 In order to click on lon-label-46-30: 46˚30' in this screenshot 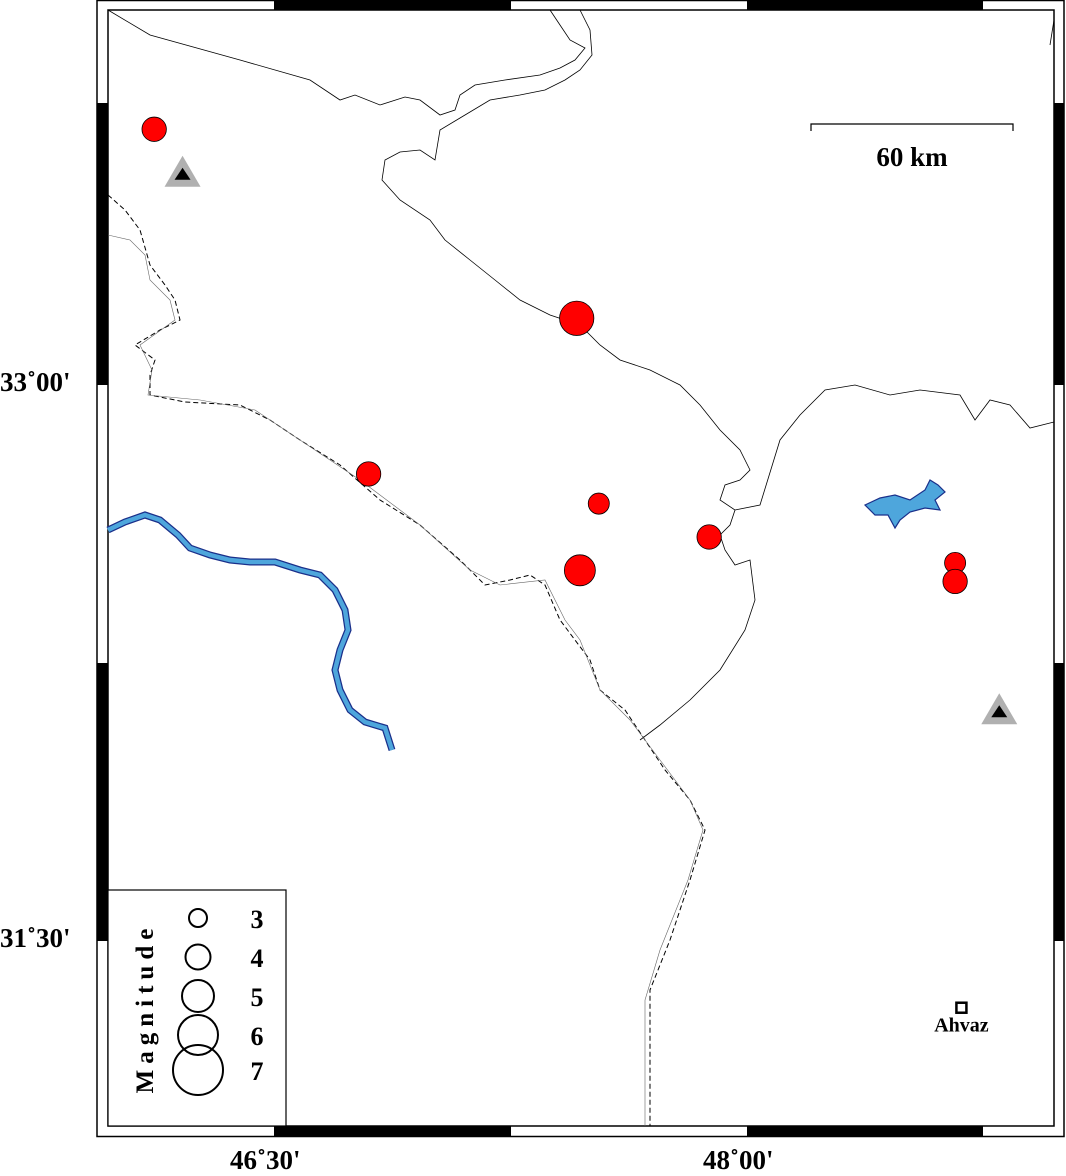, I will do `click(265, 1160)`.